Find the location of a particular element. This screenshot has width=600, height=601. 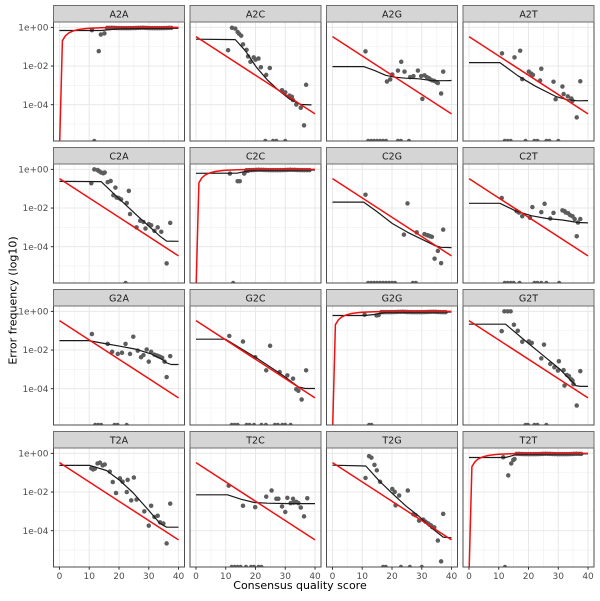

facet-panel-G2A: G2A 1e+00 1e-02 1e-04 is located at coordinates (101, 357).